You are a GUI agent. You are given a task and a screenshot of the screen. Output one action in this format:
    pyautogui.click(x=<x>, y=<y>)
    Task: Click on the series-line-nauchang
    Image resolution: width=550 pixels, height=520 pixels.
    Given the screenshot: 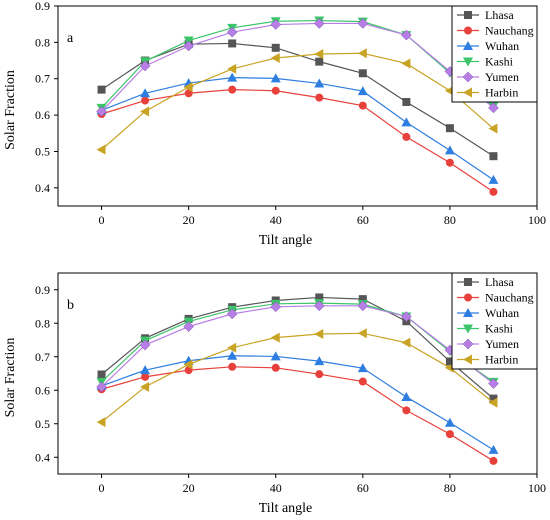 What is the action you would take?
    pyautogui.click(x=297, y=141)
    